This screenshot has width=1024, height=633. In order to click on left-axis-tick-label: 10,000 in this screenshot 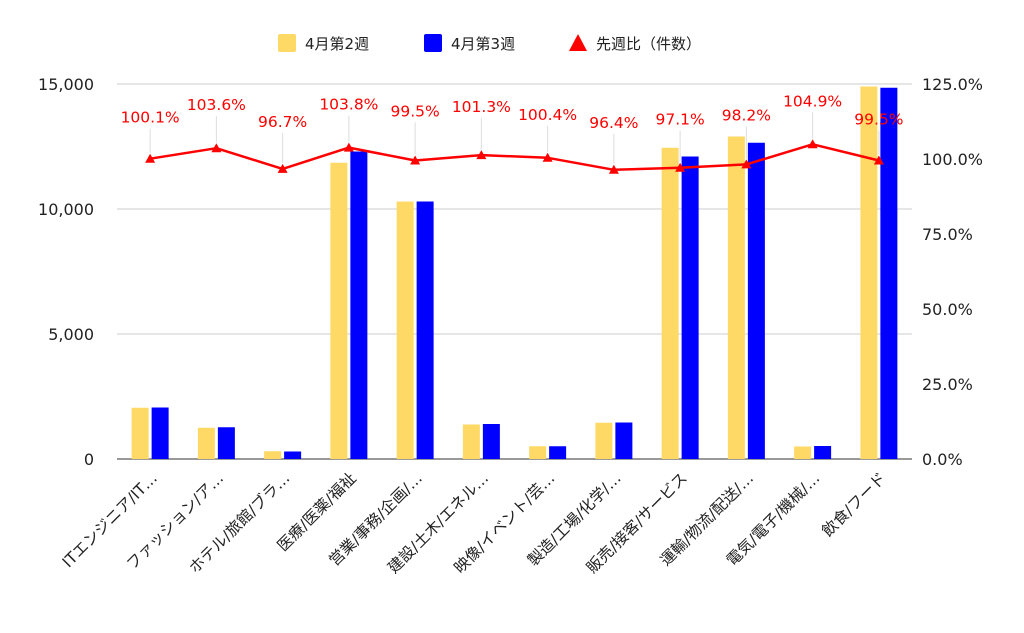, I will do `click(66, 209)`.